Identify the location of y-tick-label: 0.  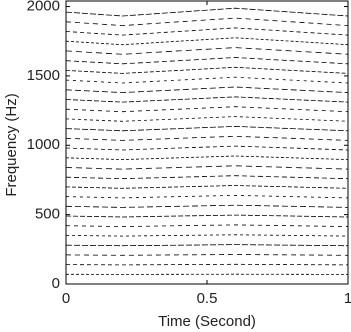
(56, 283).